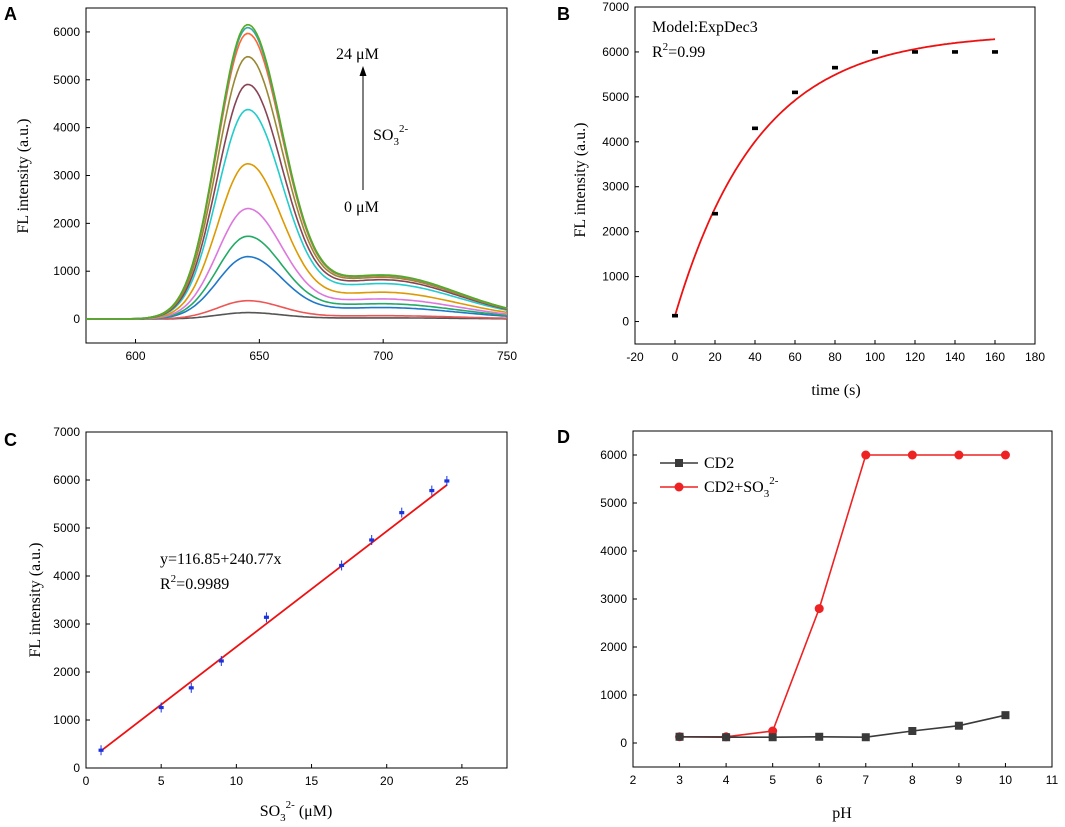  I want to click on panel-a-ytick-label: 2000, so click(66, 223).